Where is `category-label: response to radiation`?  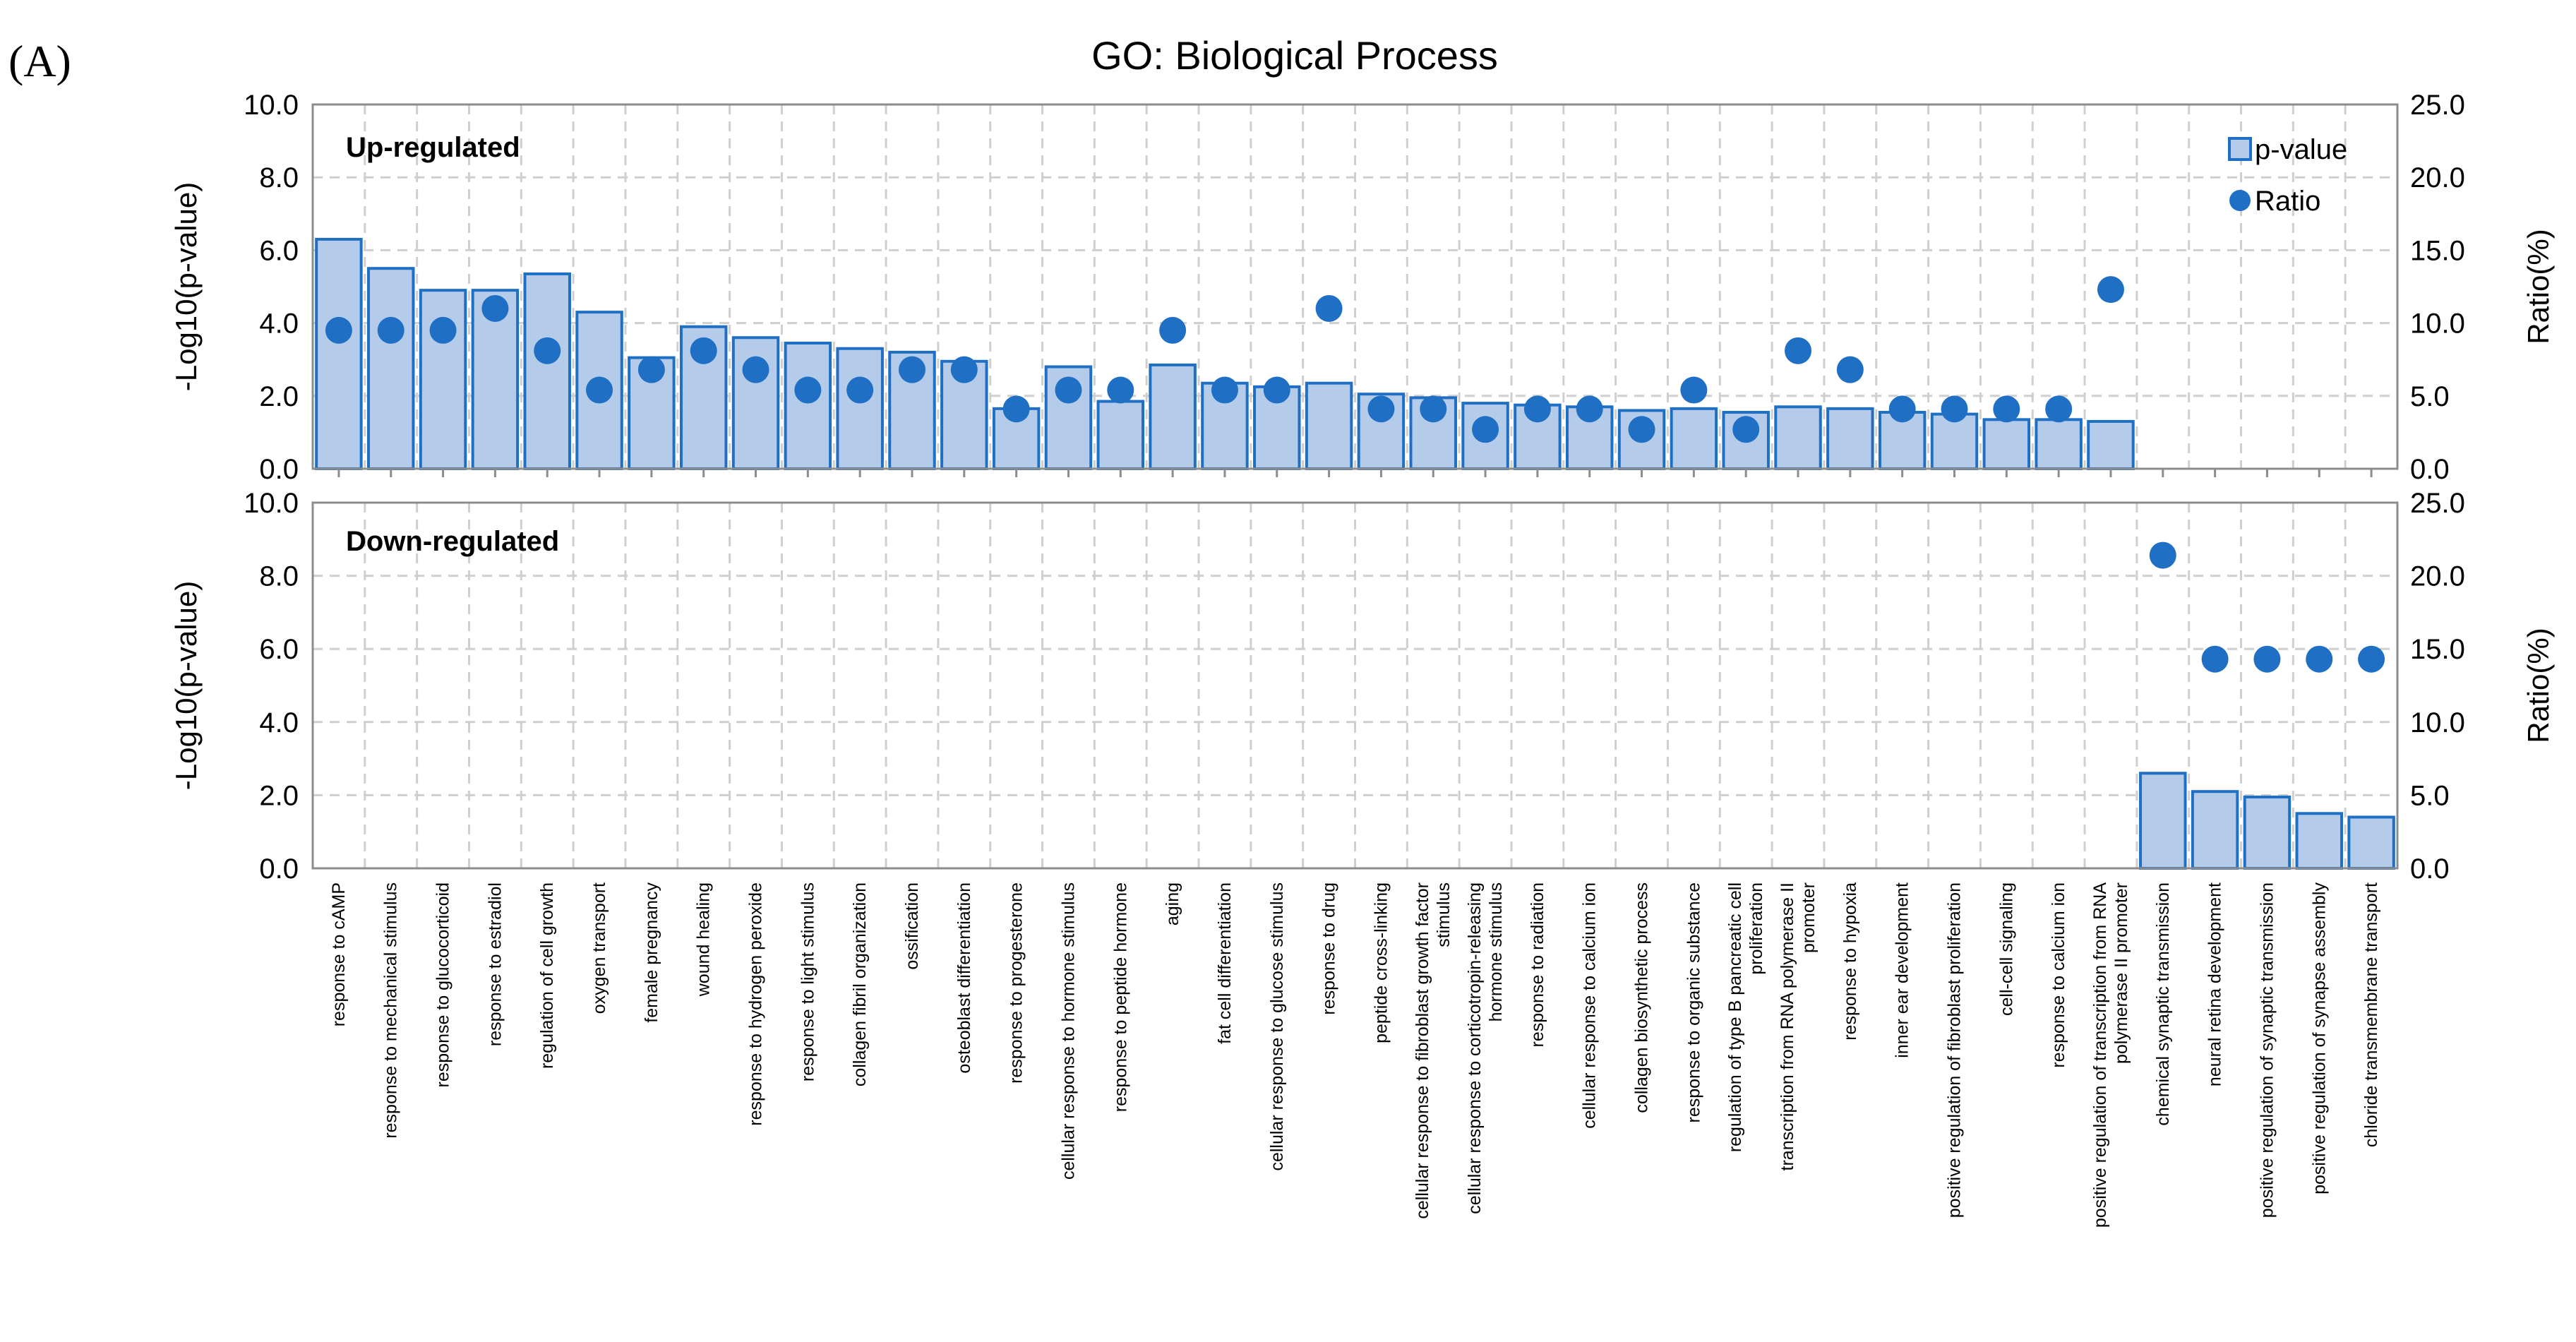
category-label: response to radiation is located at coordinates (1537, 964).